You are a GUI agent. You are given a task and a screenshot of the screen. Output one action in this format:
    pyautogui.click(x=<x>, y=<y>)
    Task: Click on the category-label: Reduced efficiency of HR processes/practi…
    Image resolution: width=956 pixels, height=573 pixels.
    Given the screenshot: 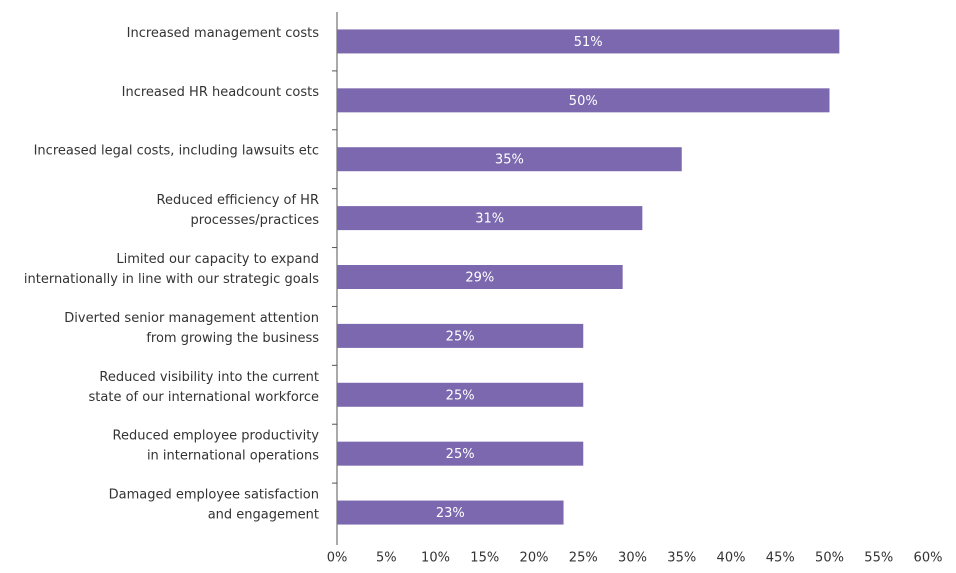 What is the action you would take?
    pyautogui.click(x=238, y=210)
    